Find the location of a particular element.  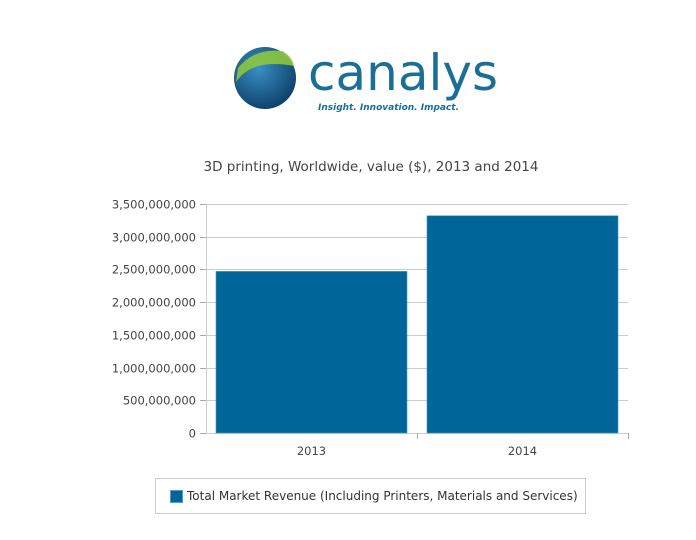

svg-text: Insight. Innovation. Impact. is located at coordinates (388, 108).